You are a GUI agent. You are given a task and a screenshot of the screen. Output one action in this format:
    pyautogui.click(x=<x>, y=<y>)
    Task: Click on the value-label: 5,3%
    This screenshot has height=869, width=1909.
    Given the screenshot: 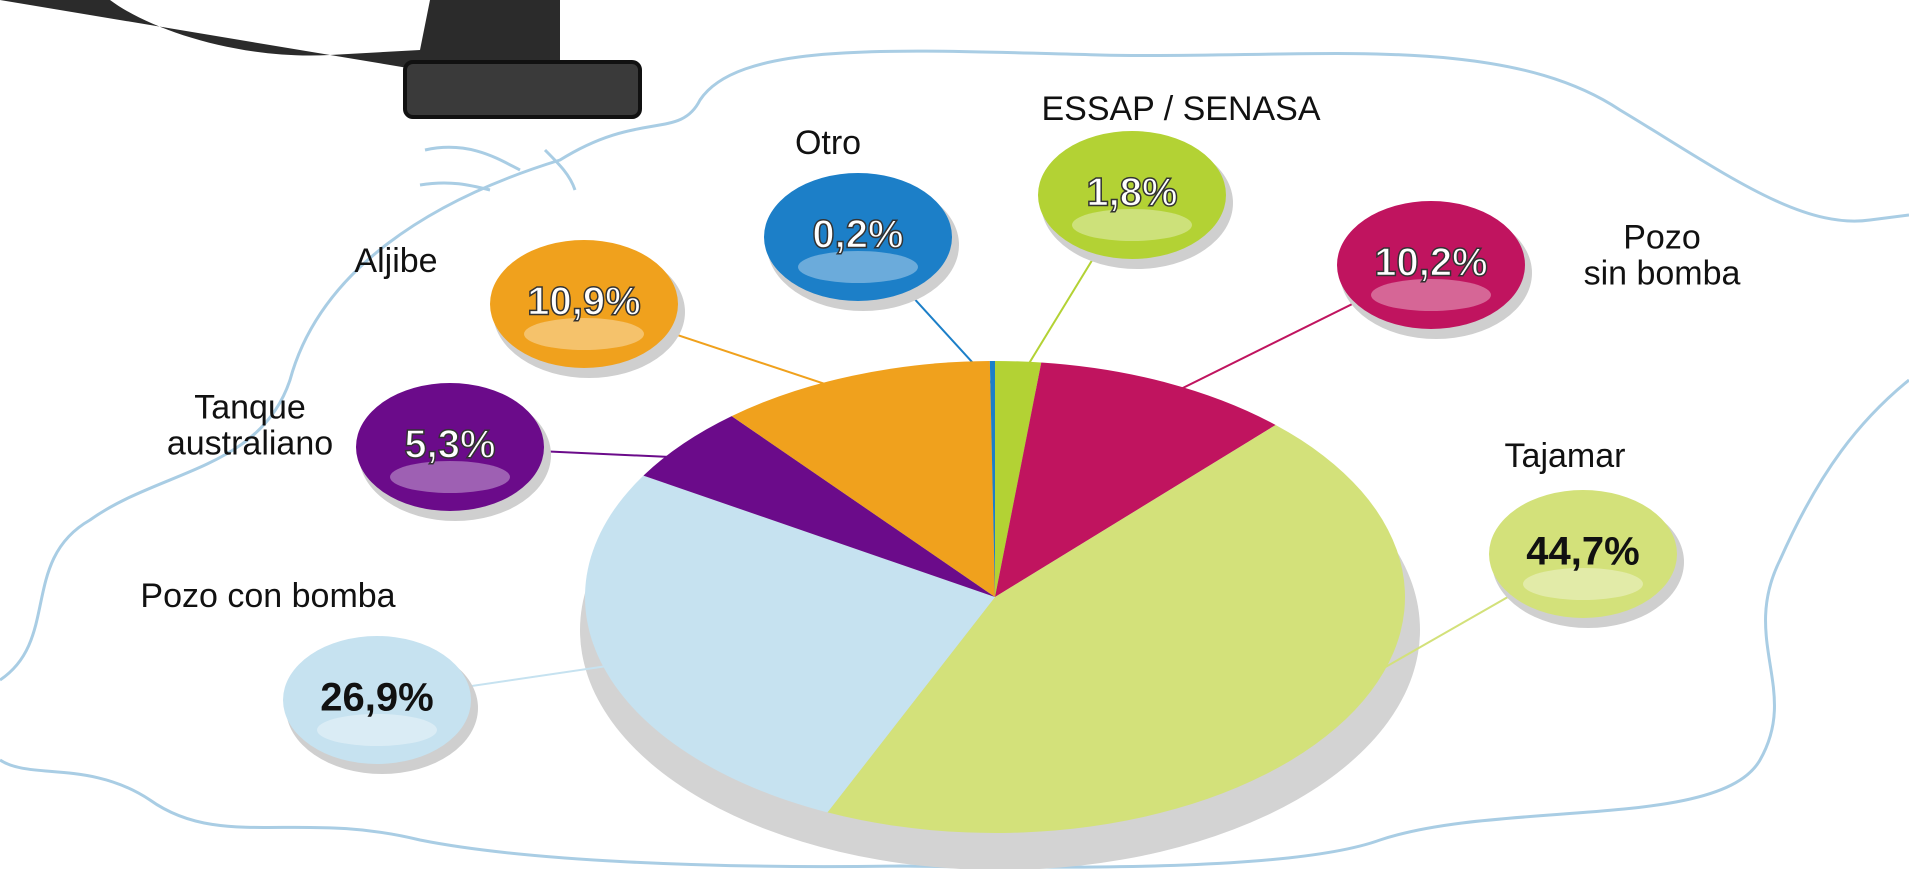 What is the action you would take?
    pyautogui.click(x=449, y=445)
    